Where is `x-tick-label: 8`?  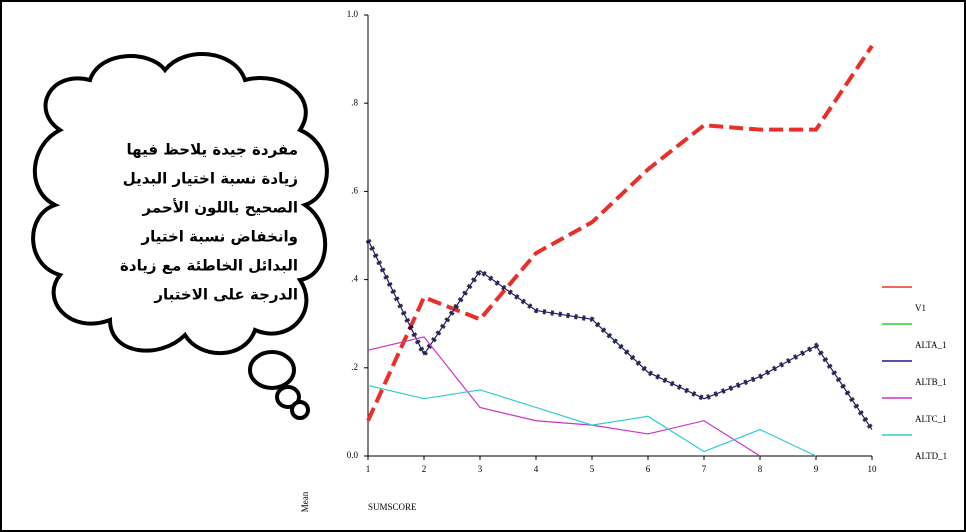
x-tick-label: 8 is located at coordinates (760, 469).